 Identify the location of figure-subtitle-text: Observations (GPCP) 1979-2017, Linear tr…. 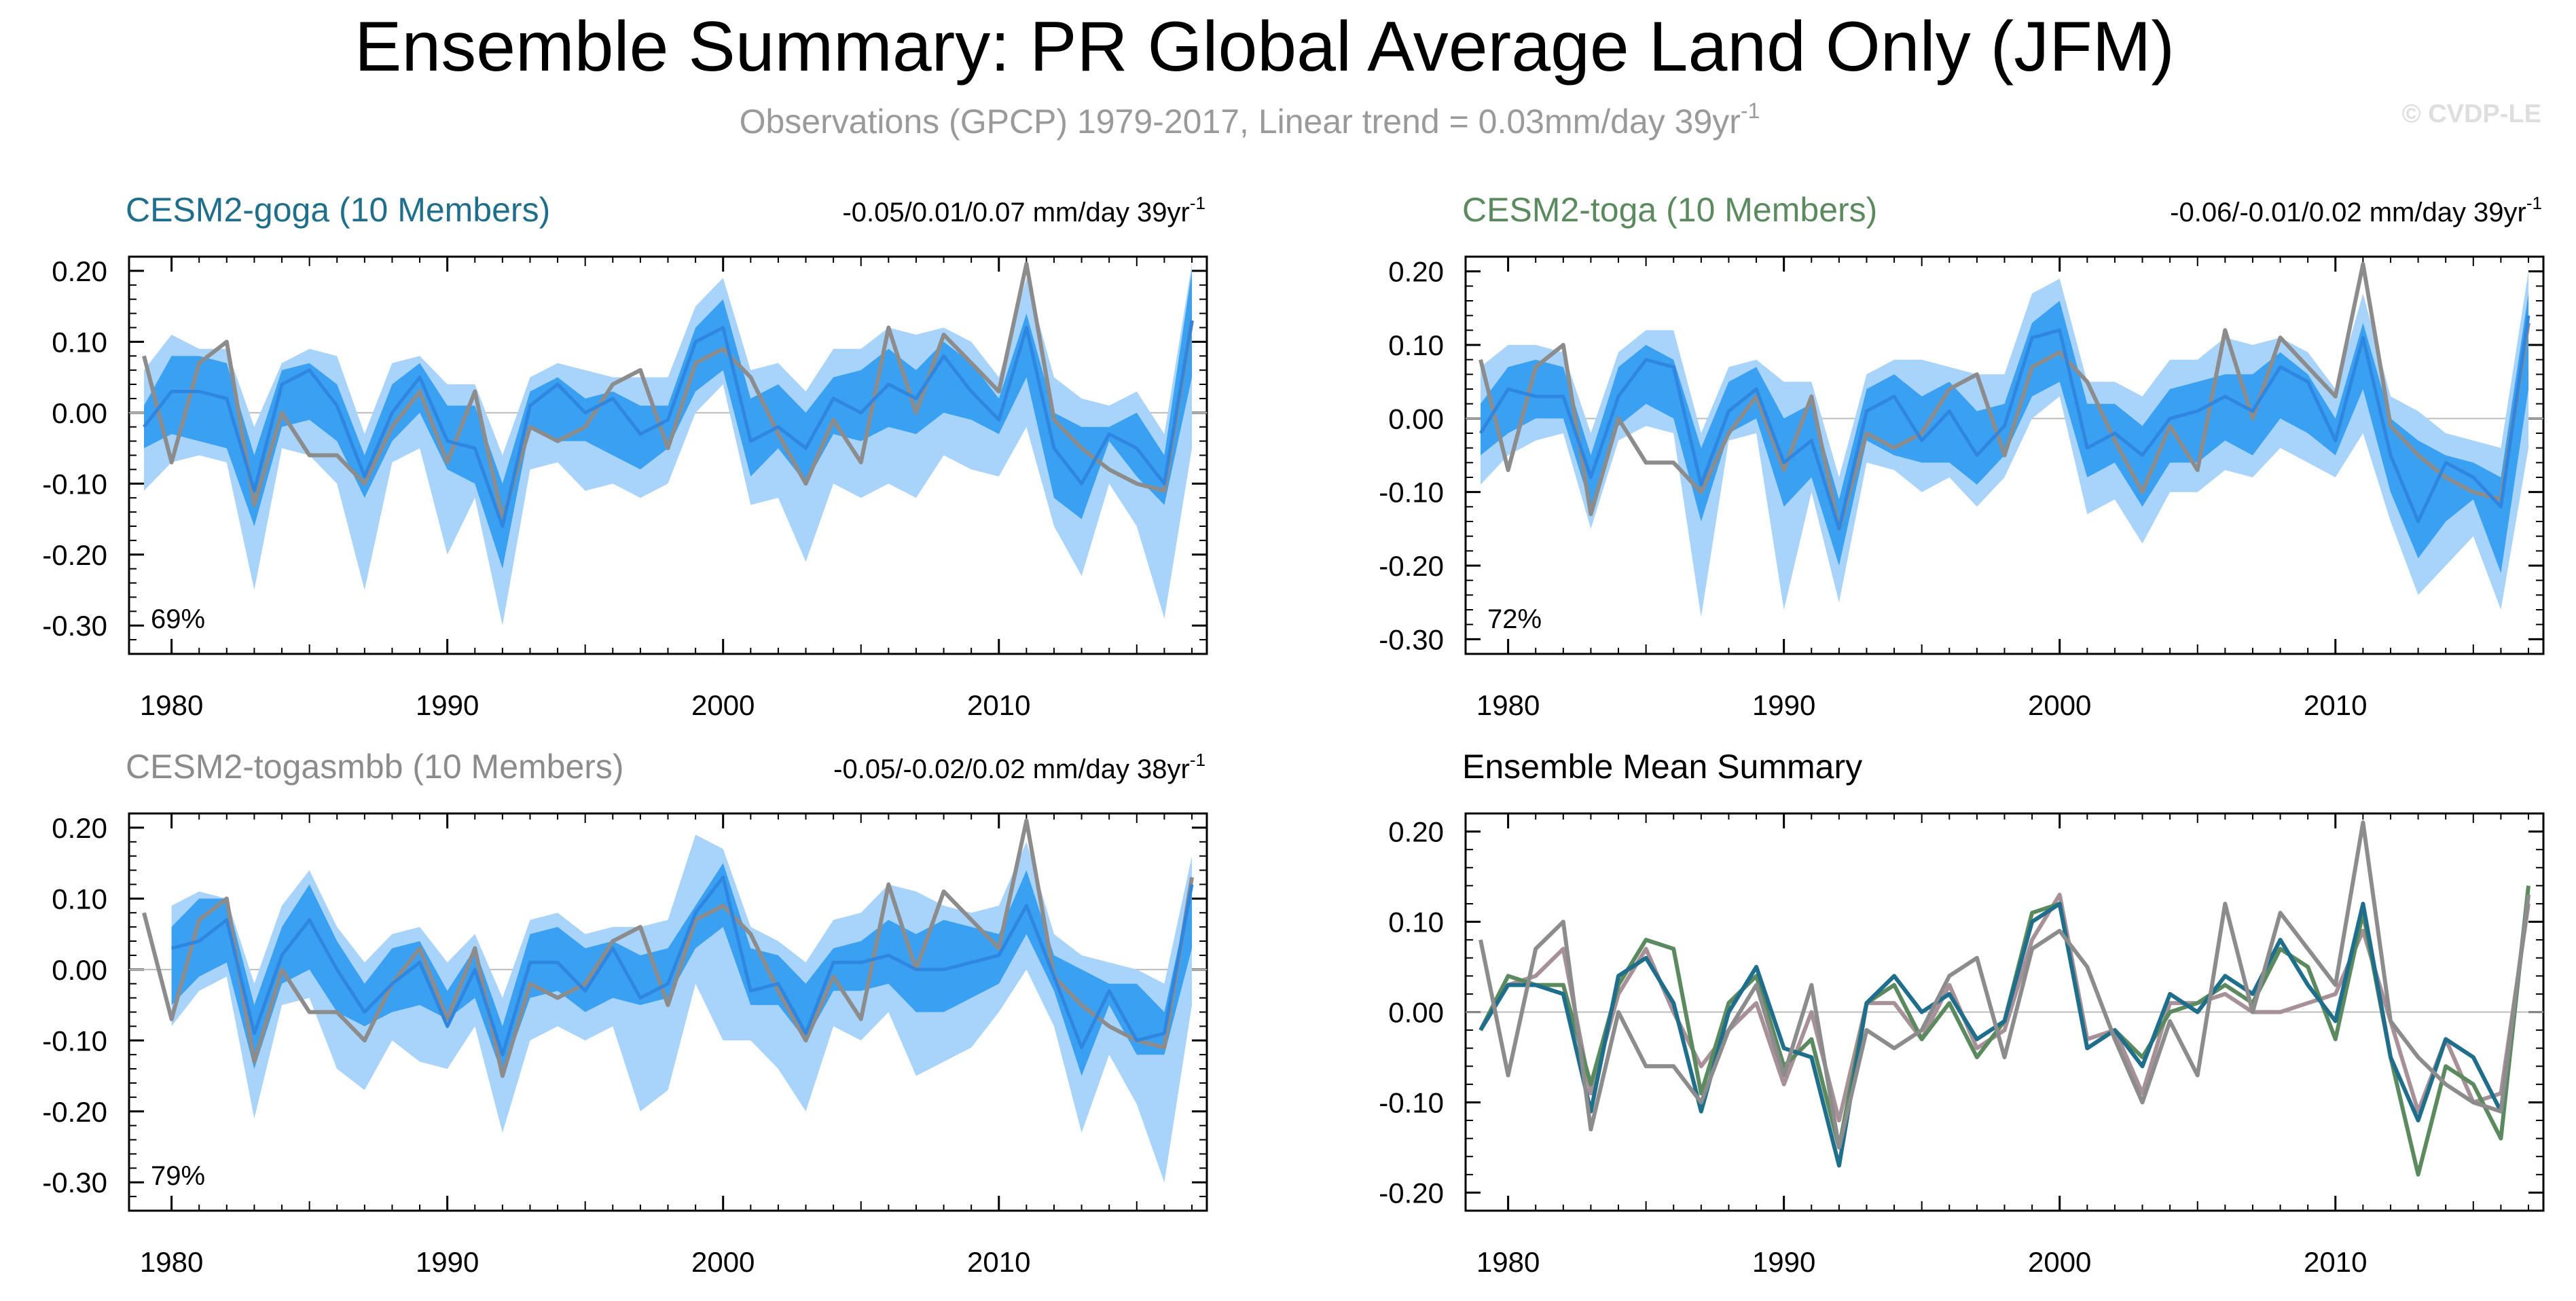
(1240, 122).